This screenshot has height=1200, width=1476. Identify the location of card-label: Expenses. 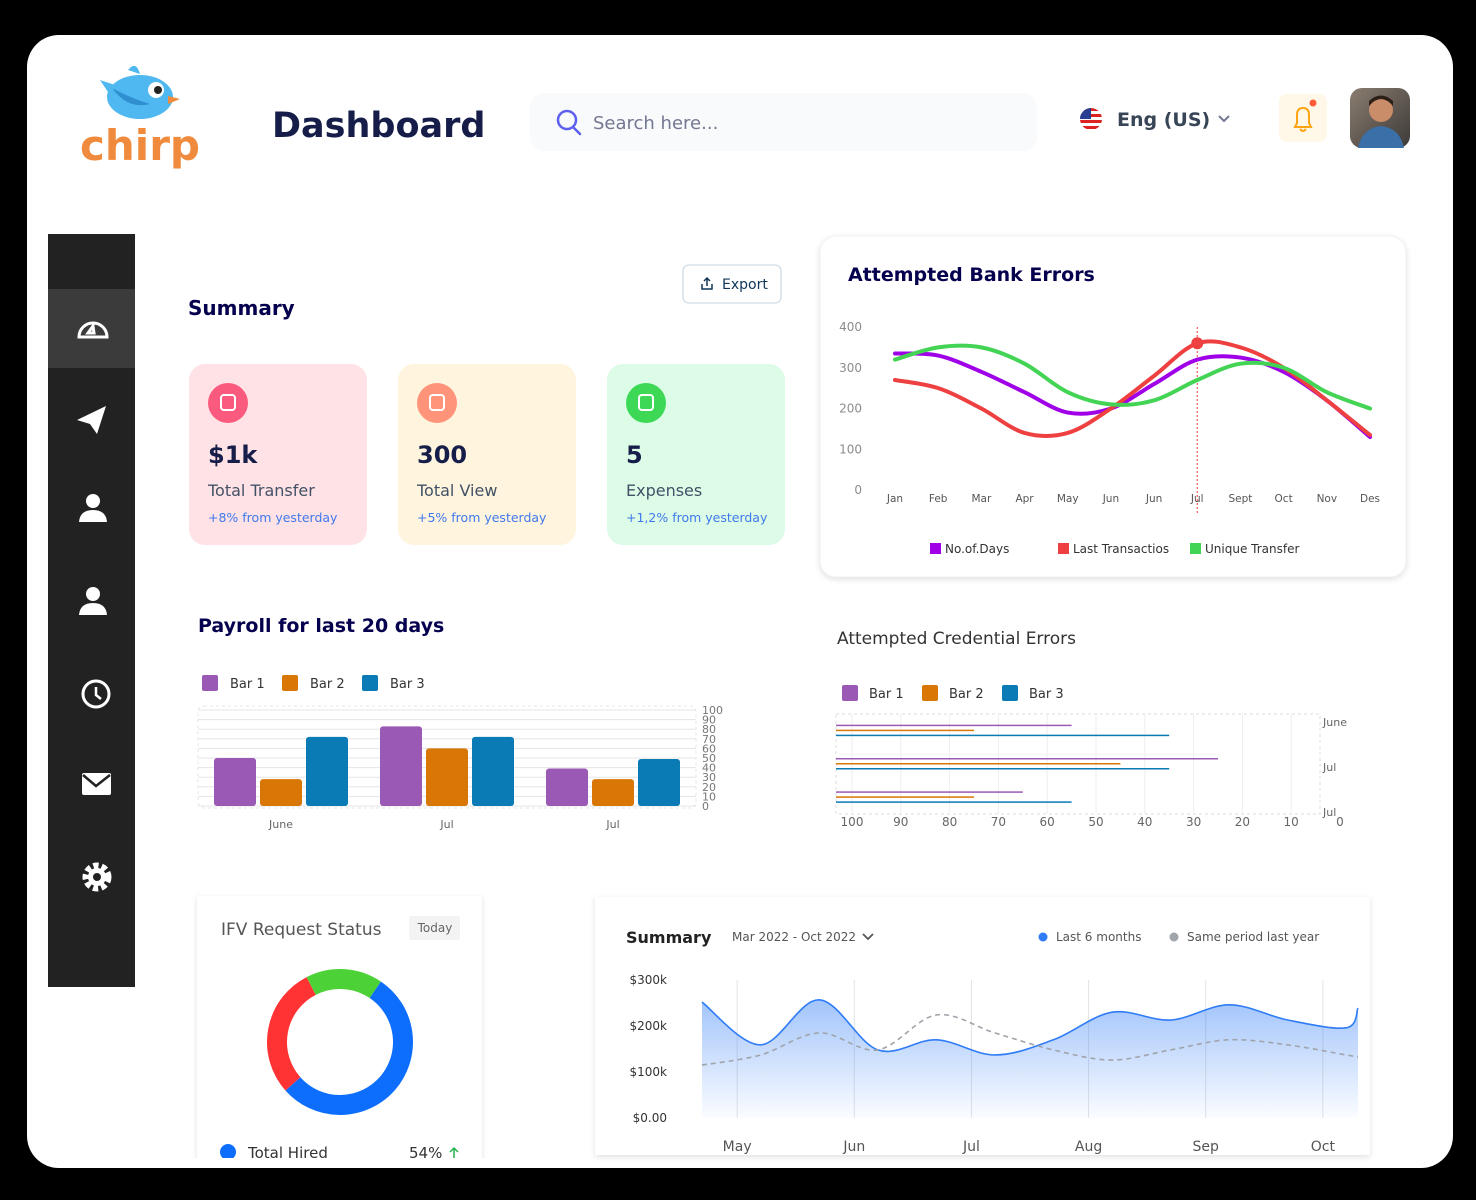
(664, 490).